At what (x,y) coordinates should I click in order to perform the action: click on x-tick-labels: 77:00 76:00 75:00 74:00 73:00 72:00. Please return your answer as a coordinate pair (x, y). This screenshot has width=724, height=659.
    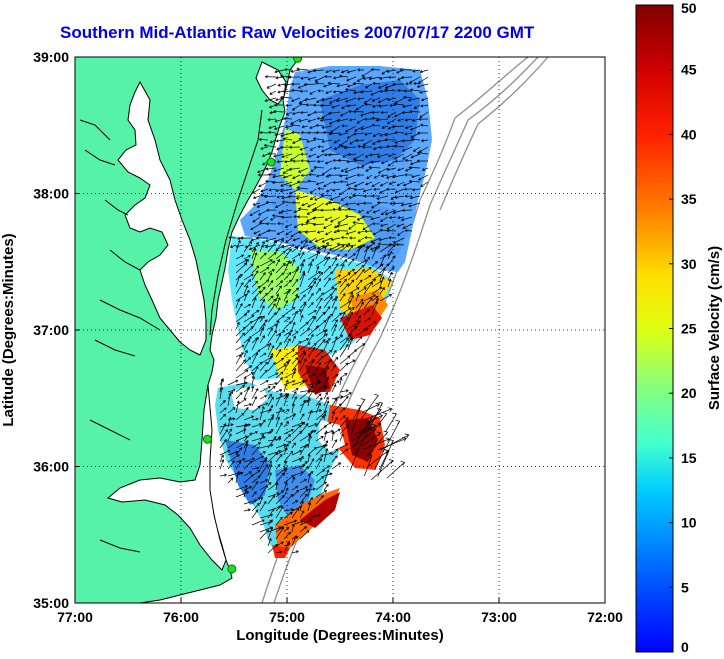
    Looking at the image, I should click on (340, 611).